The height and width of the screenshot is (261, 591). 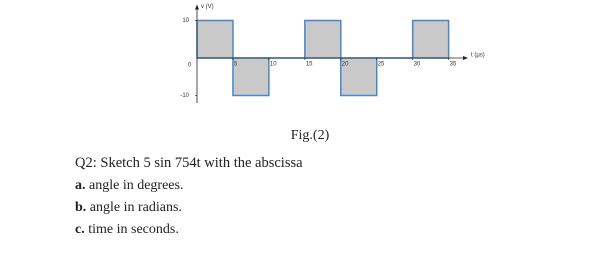 What do you see at coordinates (465, 58) in the screenshot?
I see `x-arrow` at bounding box center [465, 58].